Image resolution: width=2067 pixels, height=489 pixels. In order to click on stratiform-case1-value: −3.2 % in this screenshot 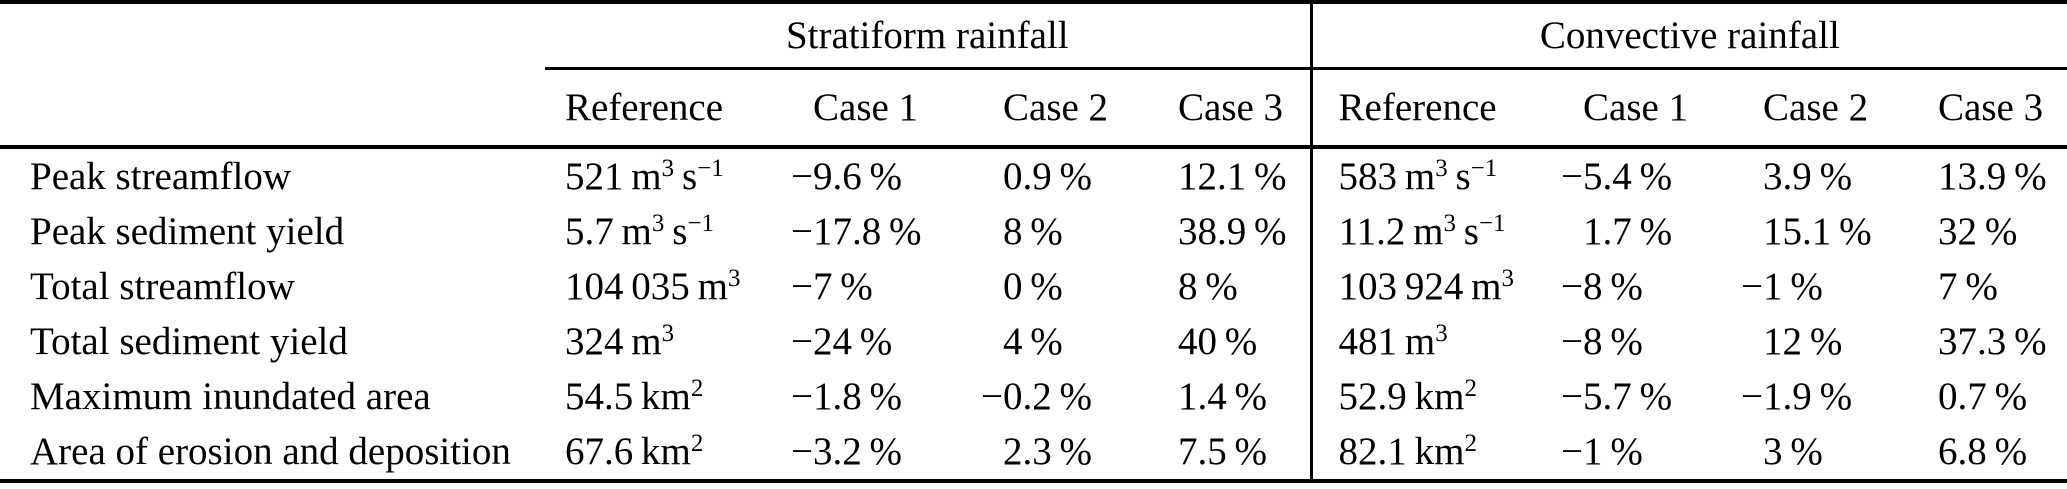, I will do `click(847, 451)`.